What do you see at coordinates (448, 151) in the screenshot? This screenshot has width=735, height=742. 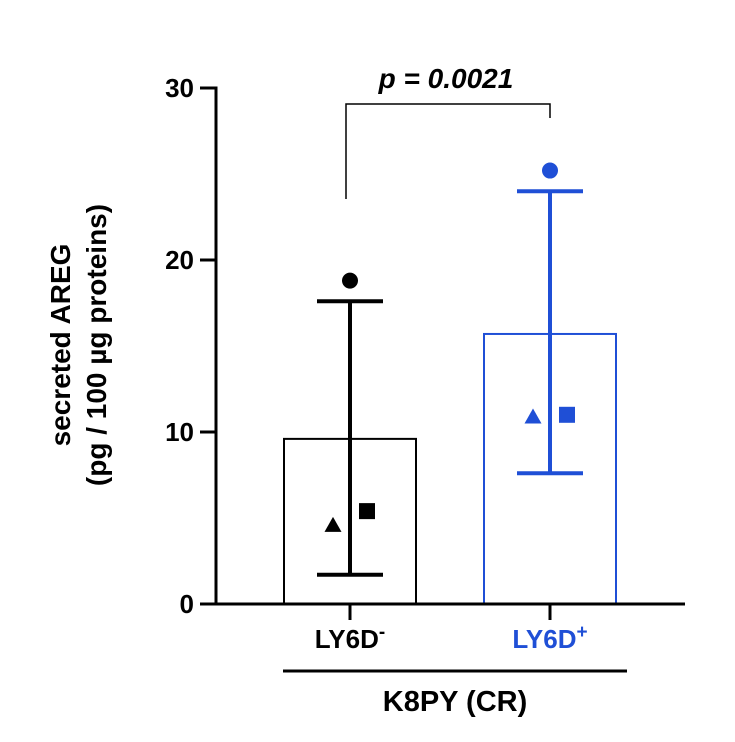 I see `significance-bracket` at bounding box center [448, 151].